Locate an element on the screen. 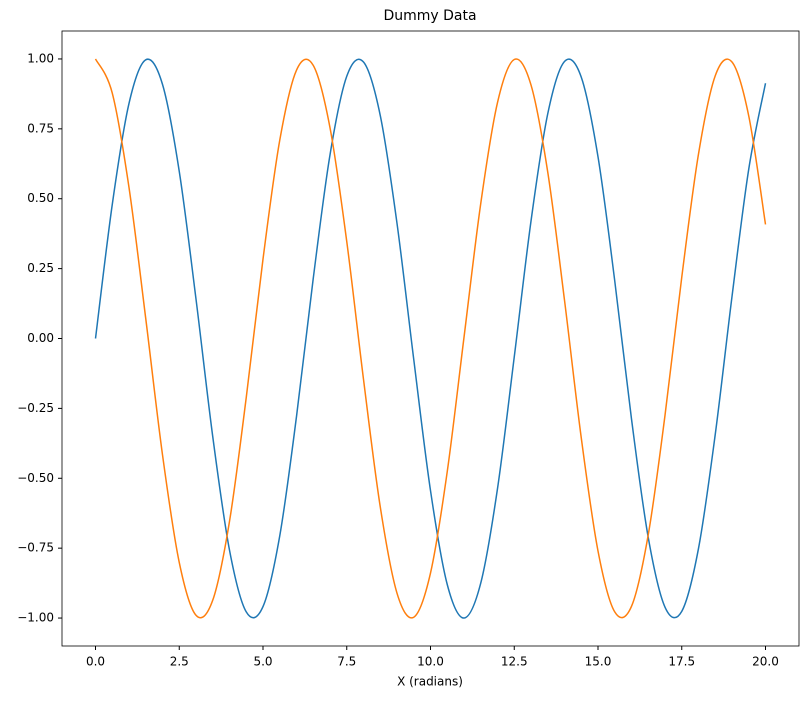  y-tick-label: 0.00 is located at coordinates (40, 338).